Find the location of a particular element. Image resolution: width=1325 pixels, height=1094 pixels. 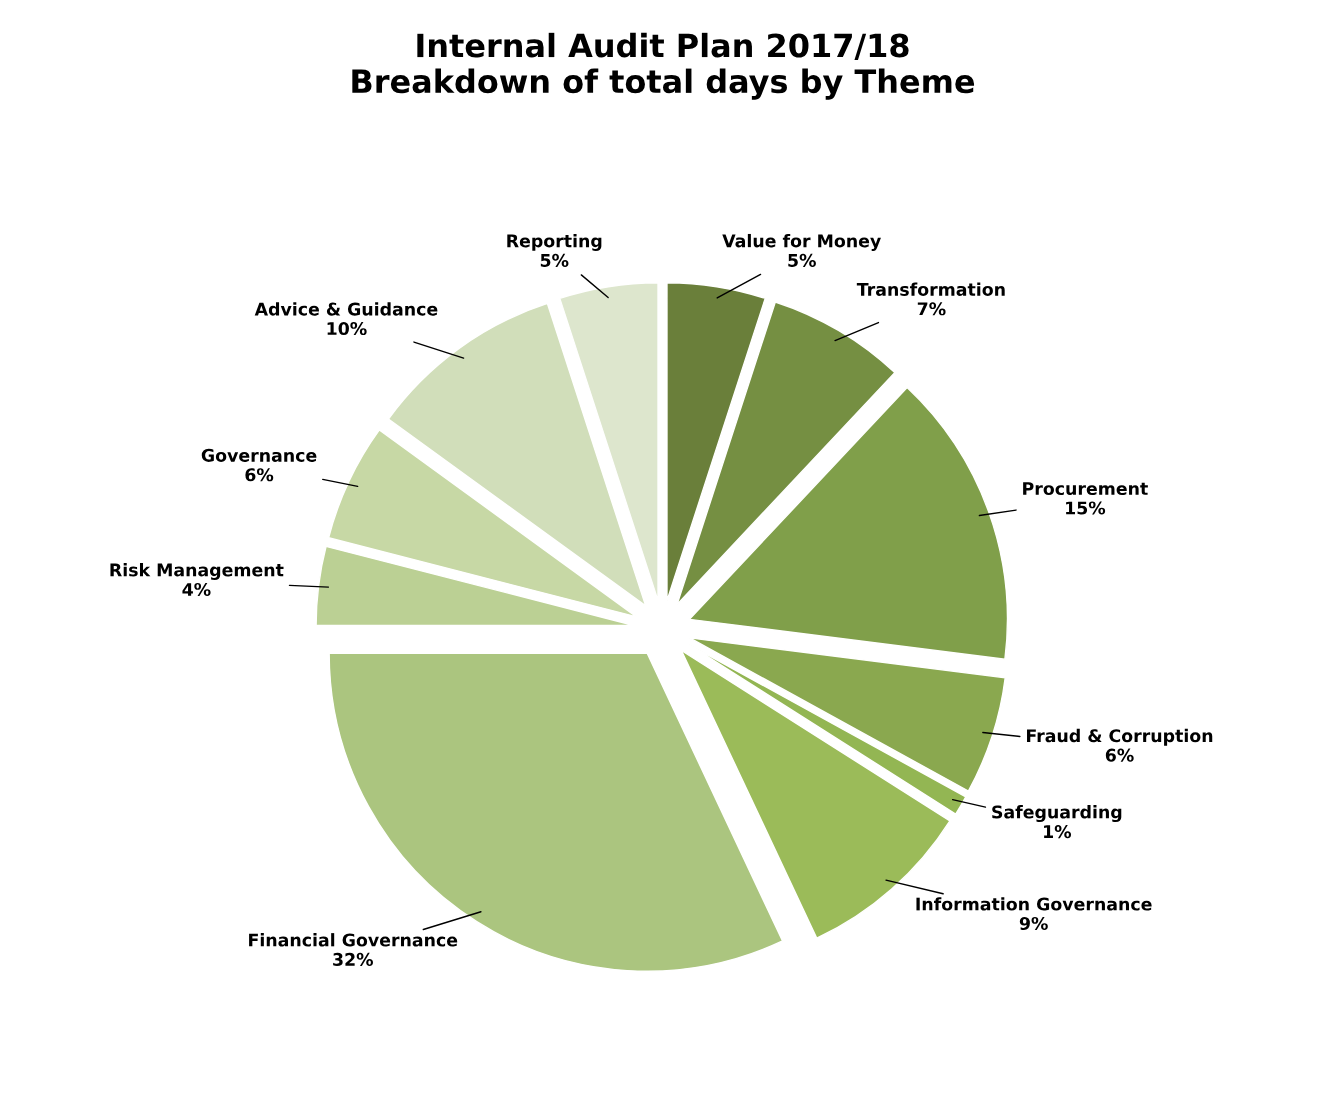

data-label: 1% is located at coordinates (1058, 831).